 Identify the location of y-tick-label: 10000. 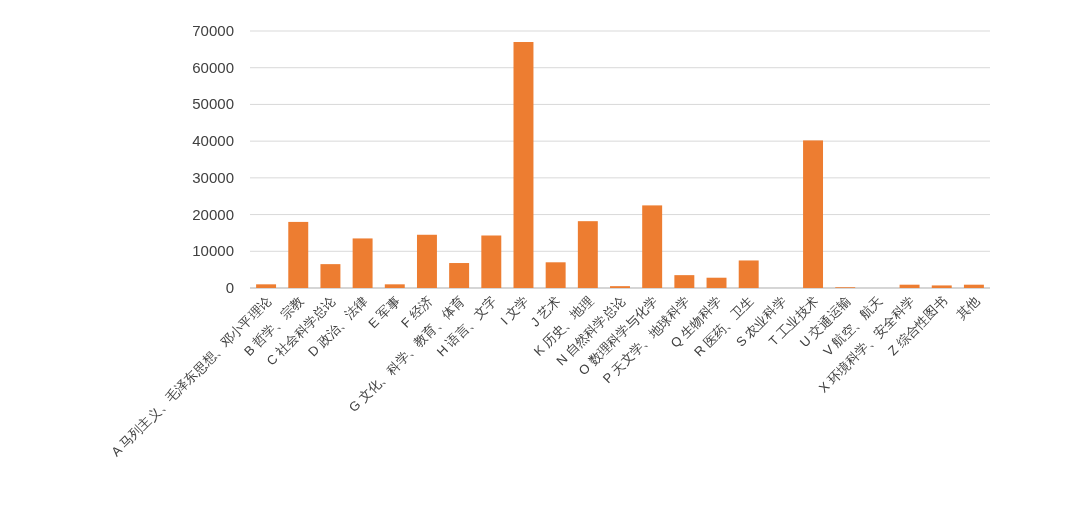
(213, 251).